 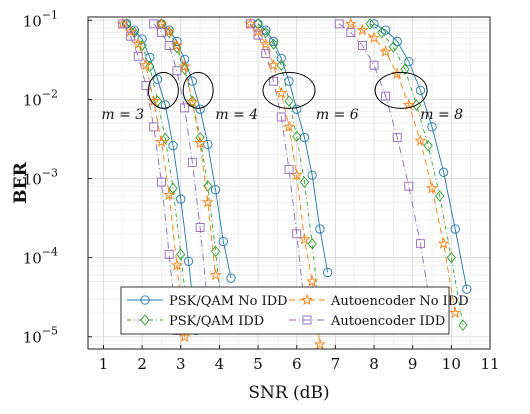 I want to click on legend-box, so click(x=285, y=310).